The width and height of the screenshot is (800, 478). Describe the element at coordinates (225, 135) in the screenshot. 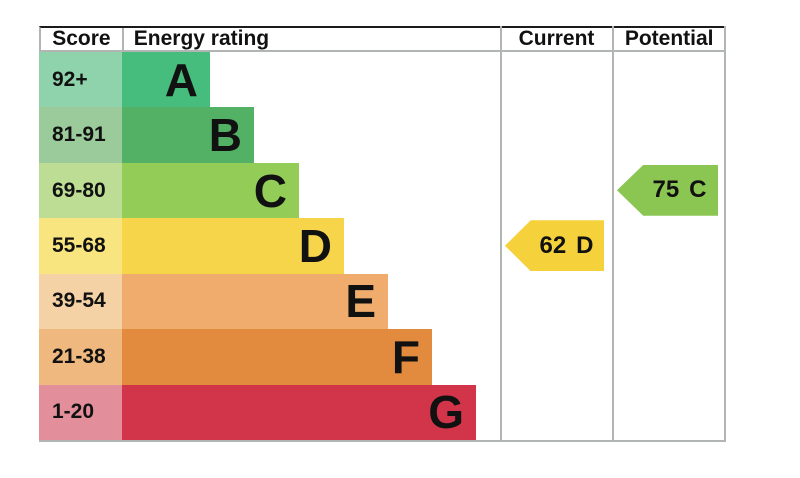

I see `band-letter-b: B` at that location.